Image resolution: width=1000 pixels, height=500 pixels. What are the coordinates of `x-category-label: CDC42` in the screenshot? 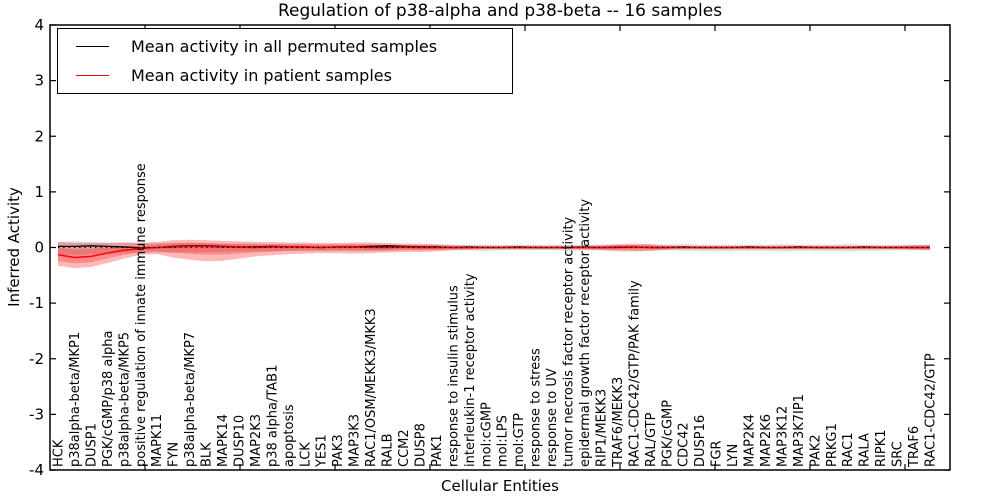 It's located at (684, 444).